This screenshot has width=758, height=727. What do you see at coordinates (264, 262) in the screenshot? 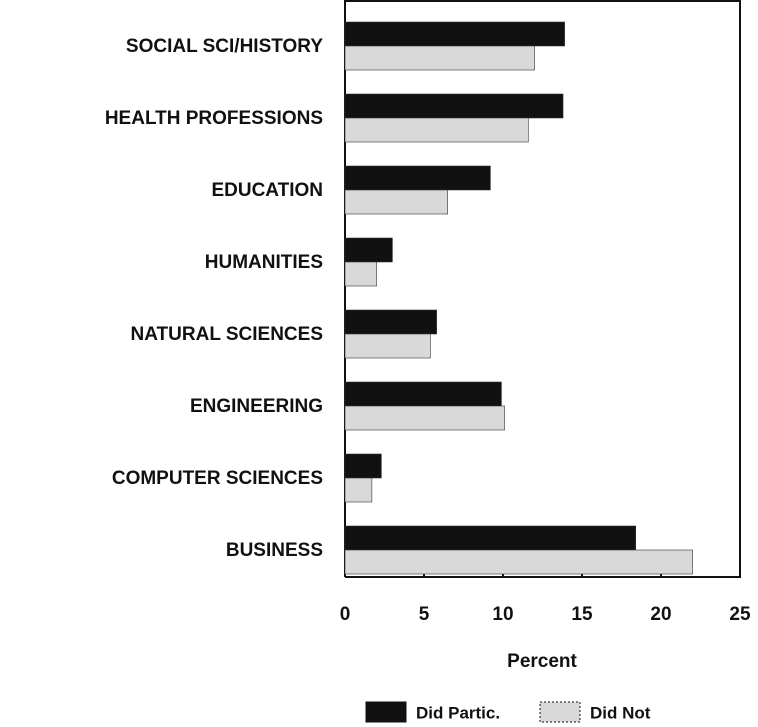
I see `y-tick-label: HUMANITIES` at bounding box center [264, 262].